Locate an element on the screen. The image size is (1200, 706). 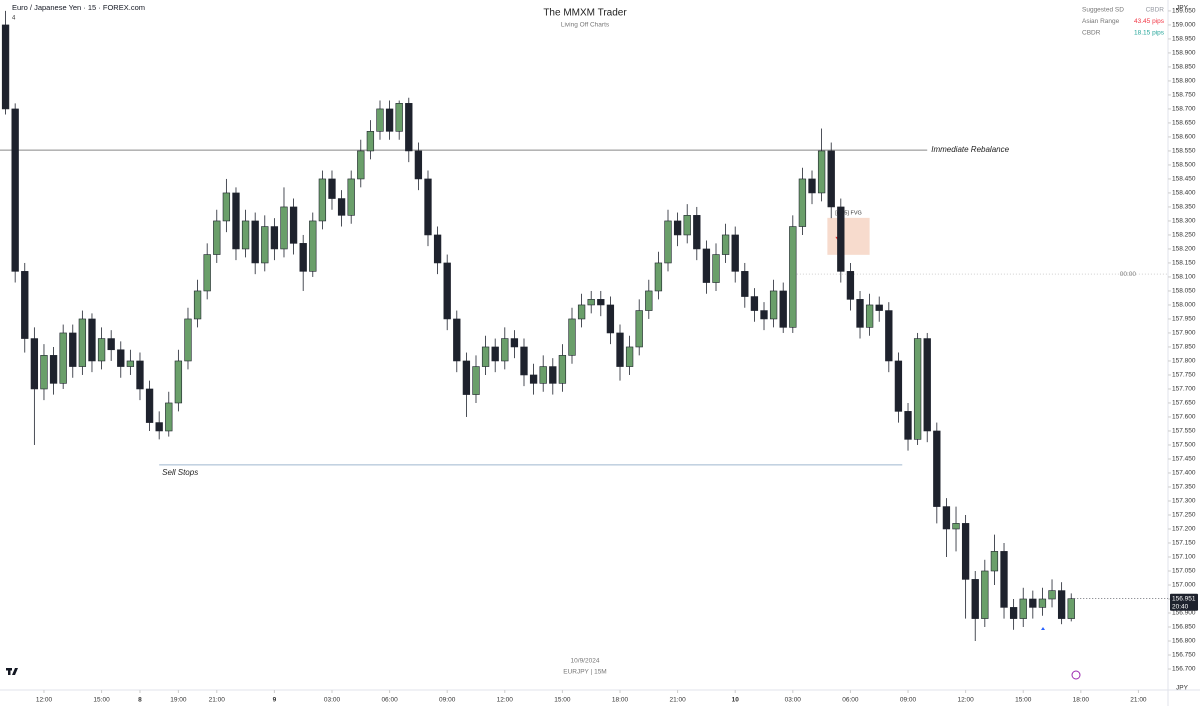
event-icon is located at coordinates (1076, 675).